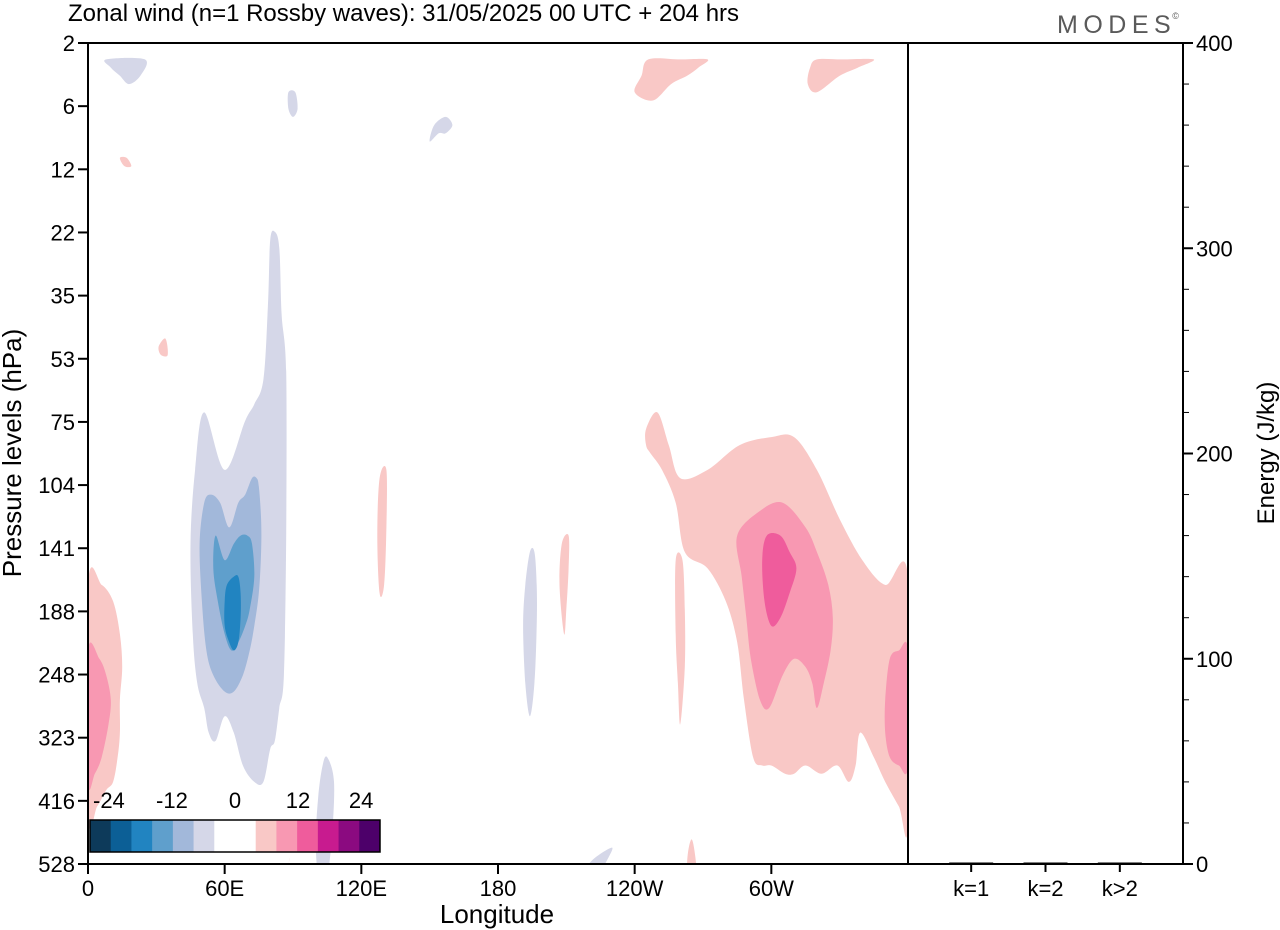 The image size is (1280, 930). Describe the element at coordinates (1202, 864) in the screenshot. I see `energy-tick-label: 0` at that location.